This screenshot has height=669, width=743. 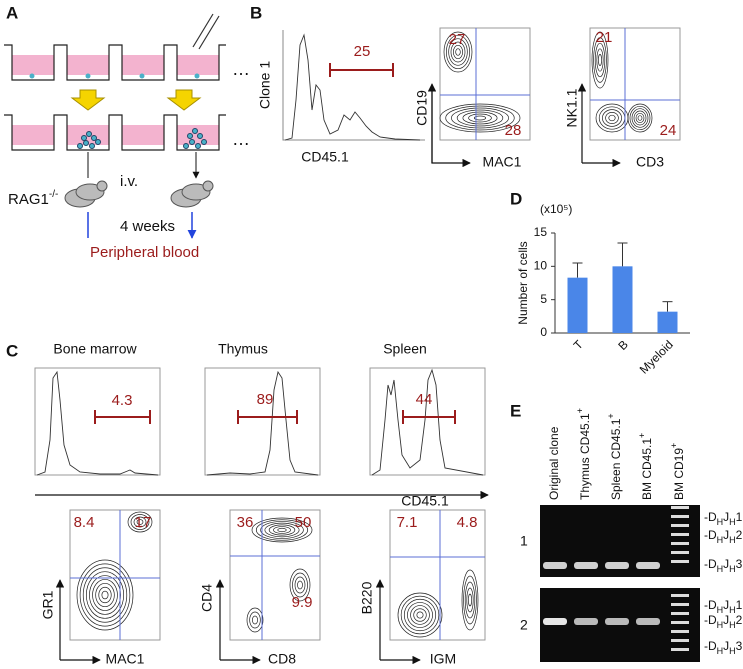 I want to click on lane-label: Original clone, so click(x=554, y=463).